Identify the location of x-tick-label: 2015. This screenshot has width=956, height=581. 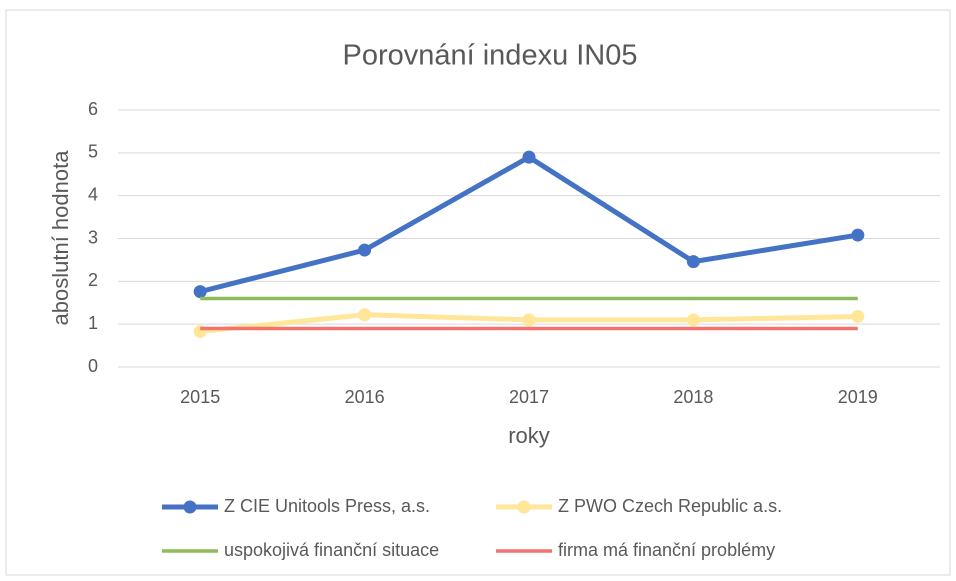
(200, 397).